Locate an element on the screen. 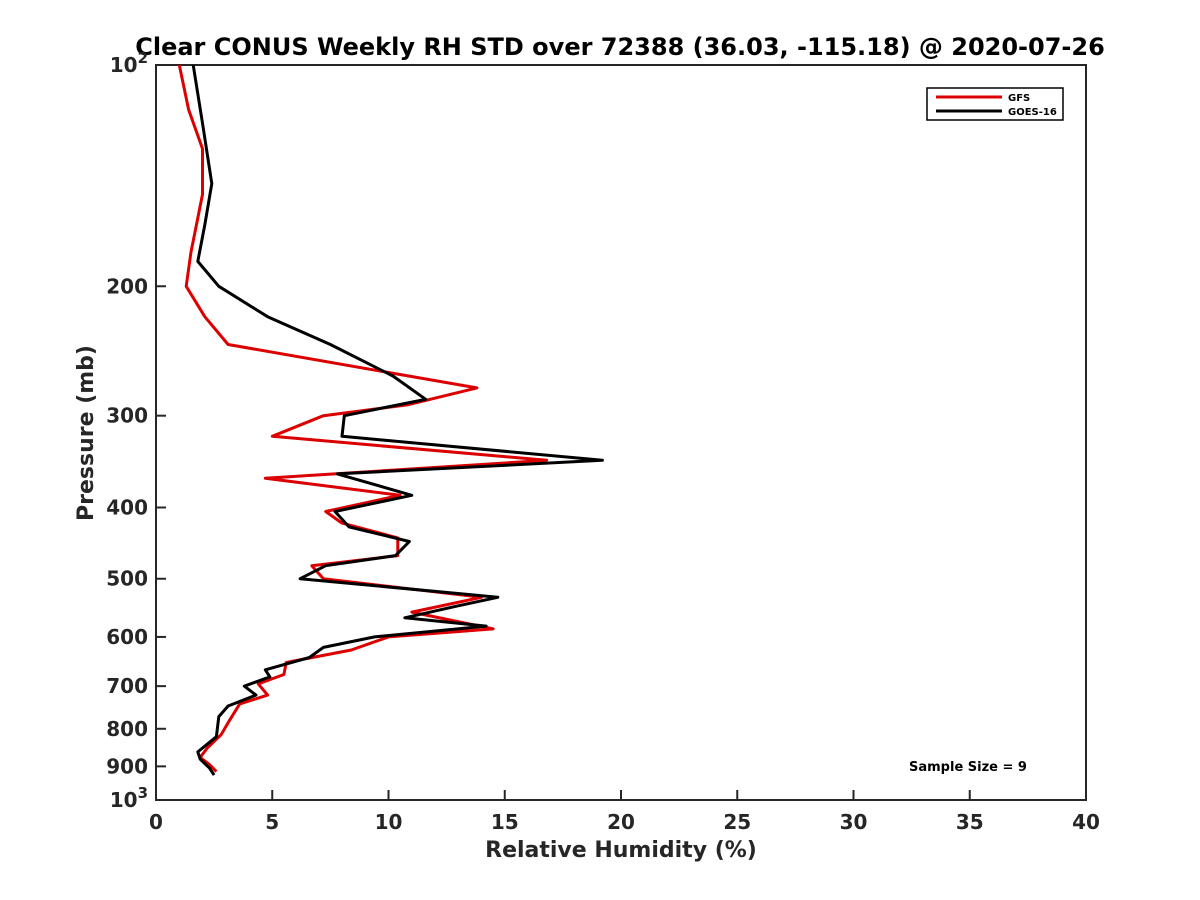  y-tick-label: 600 is located at coordinates (127, 637).